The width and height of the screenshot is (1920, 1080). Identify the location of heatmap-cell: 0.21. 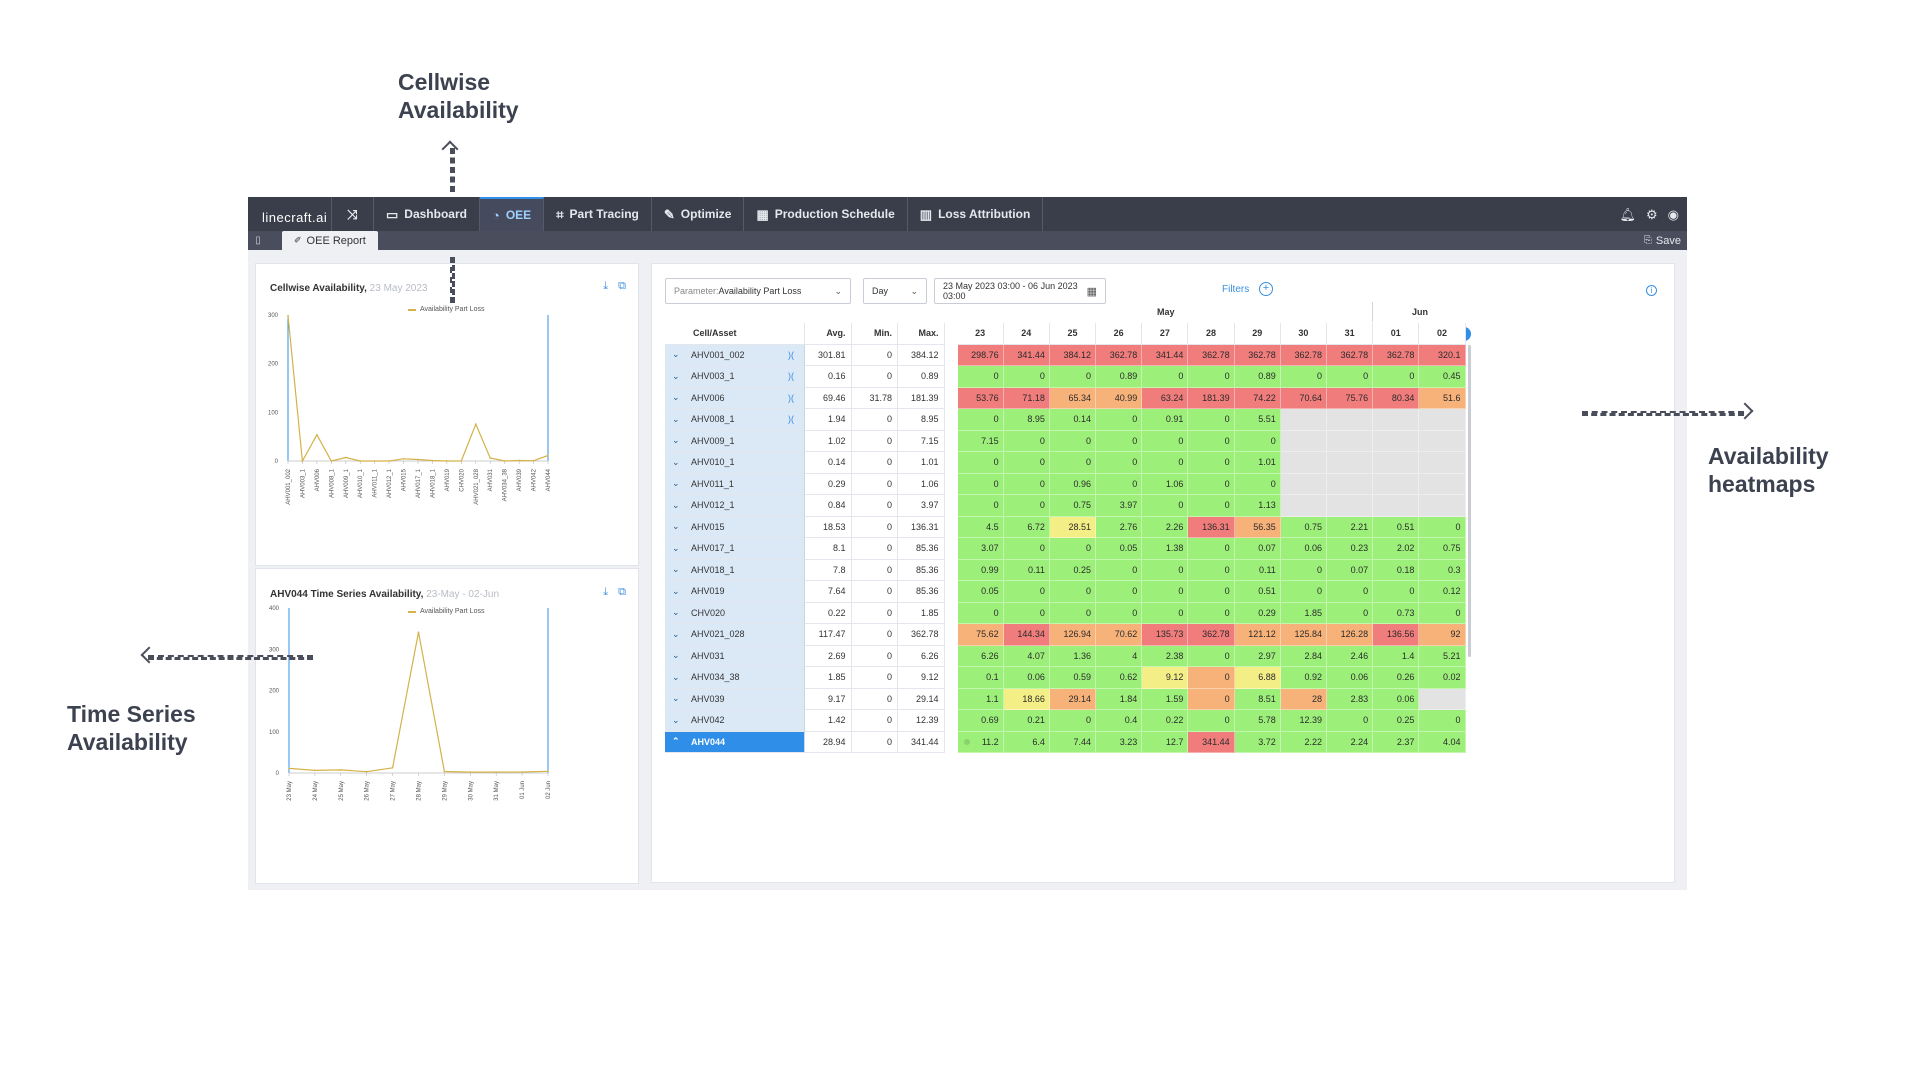
(1026, 721).